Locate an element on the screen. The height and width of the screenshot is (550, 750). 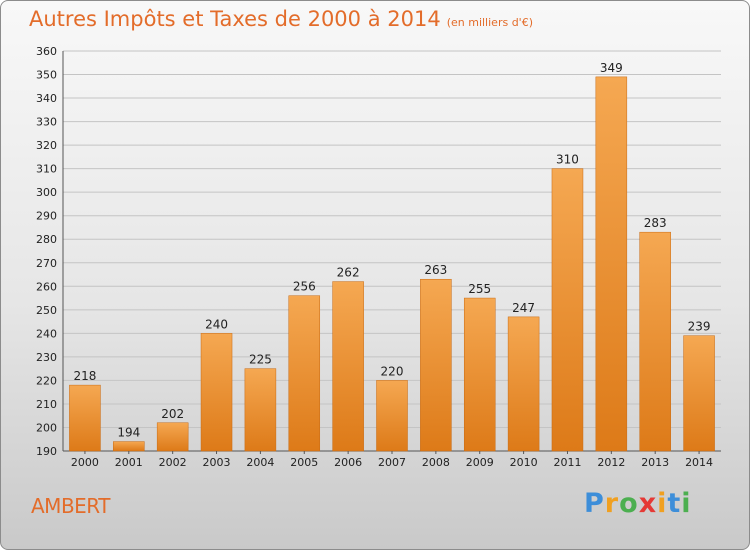
data-label: 283 is located at coordinates (655, 223).